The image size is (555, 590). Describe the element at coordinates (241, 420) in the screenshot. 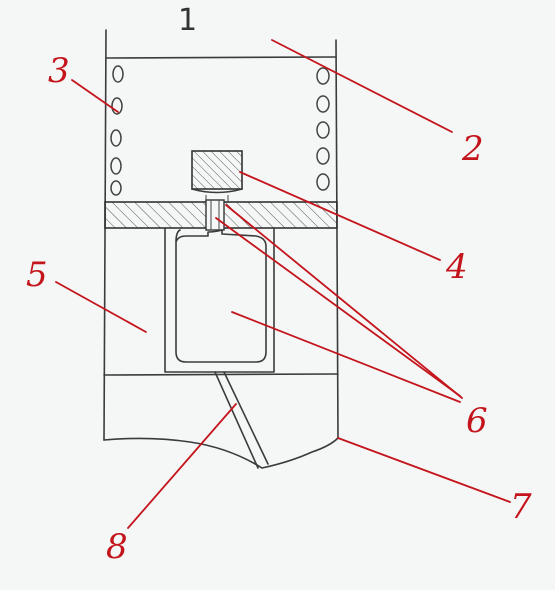

I see `support-rod` at that location.